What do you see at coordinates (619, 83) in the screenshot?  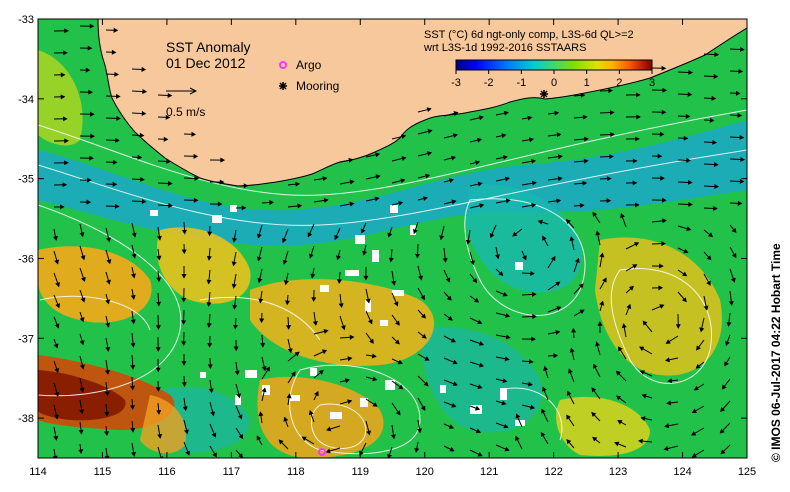 I see `colorbar-tick-label: 2` at bounding box center [619, 83].